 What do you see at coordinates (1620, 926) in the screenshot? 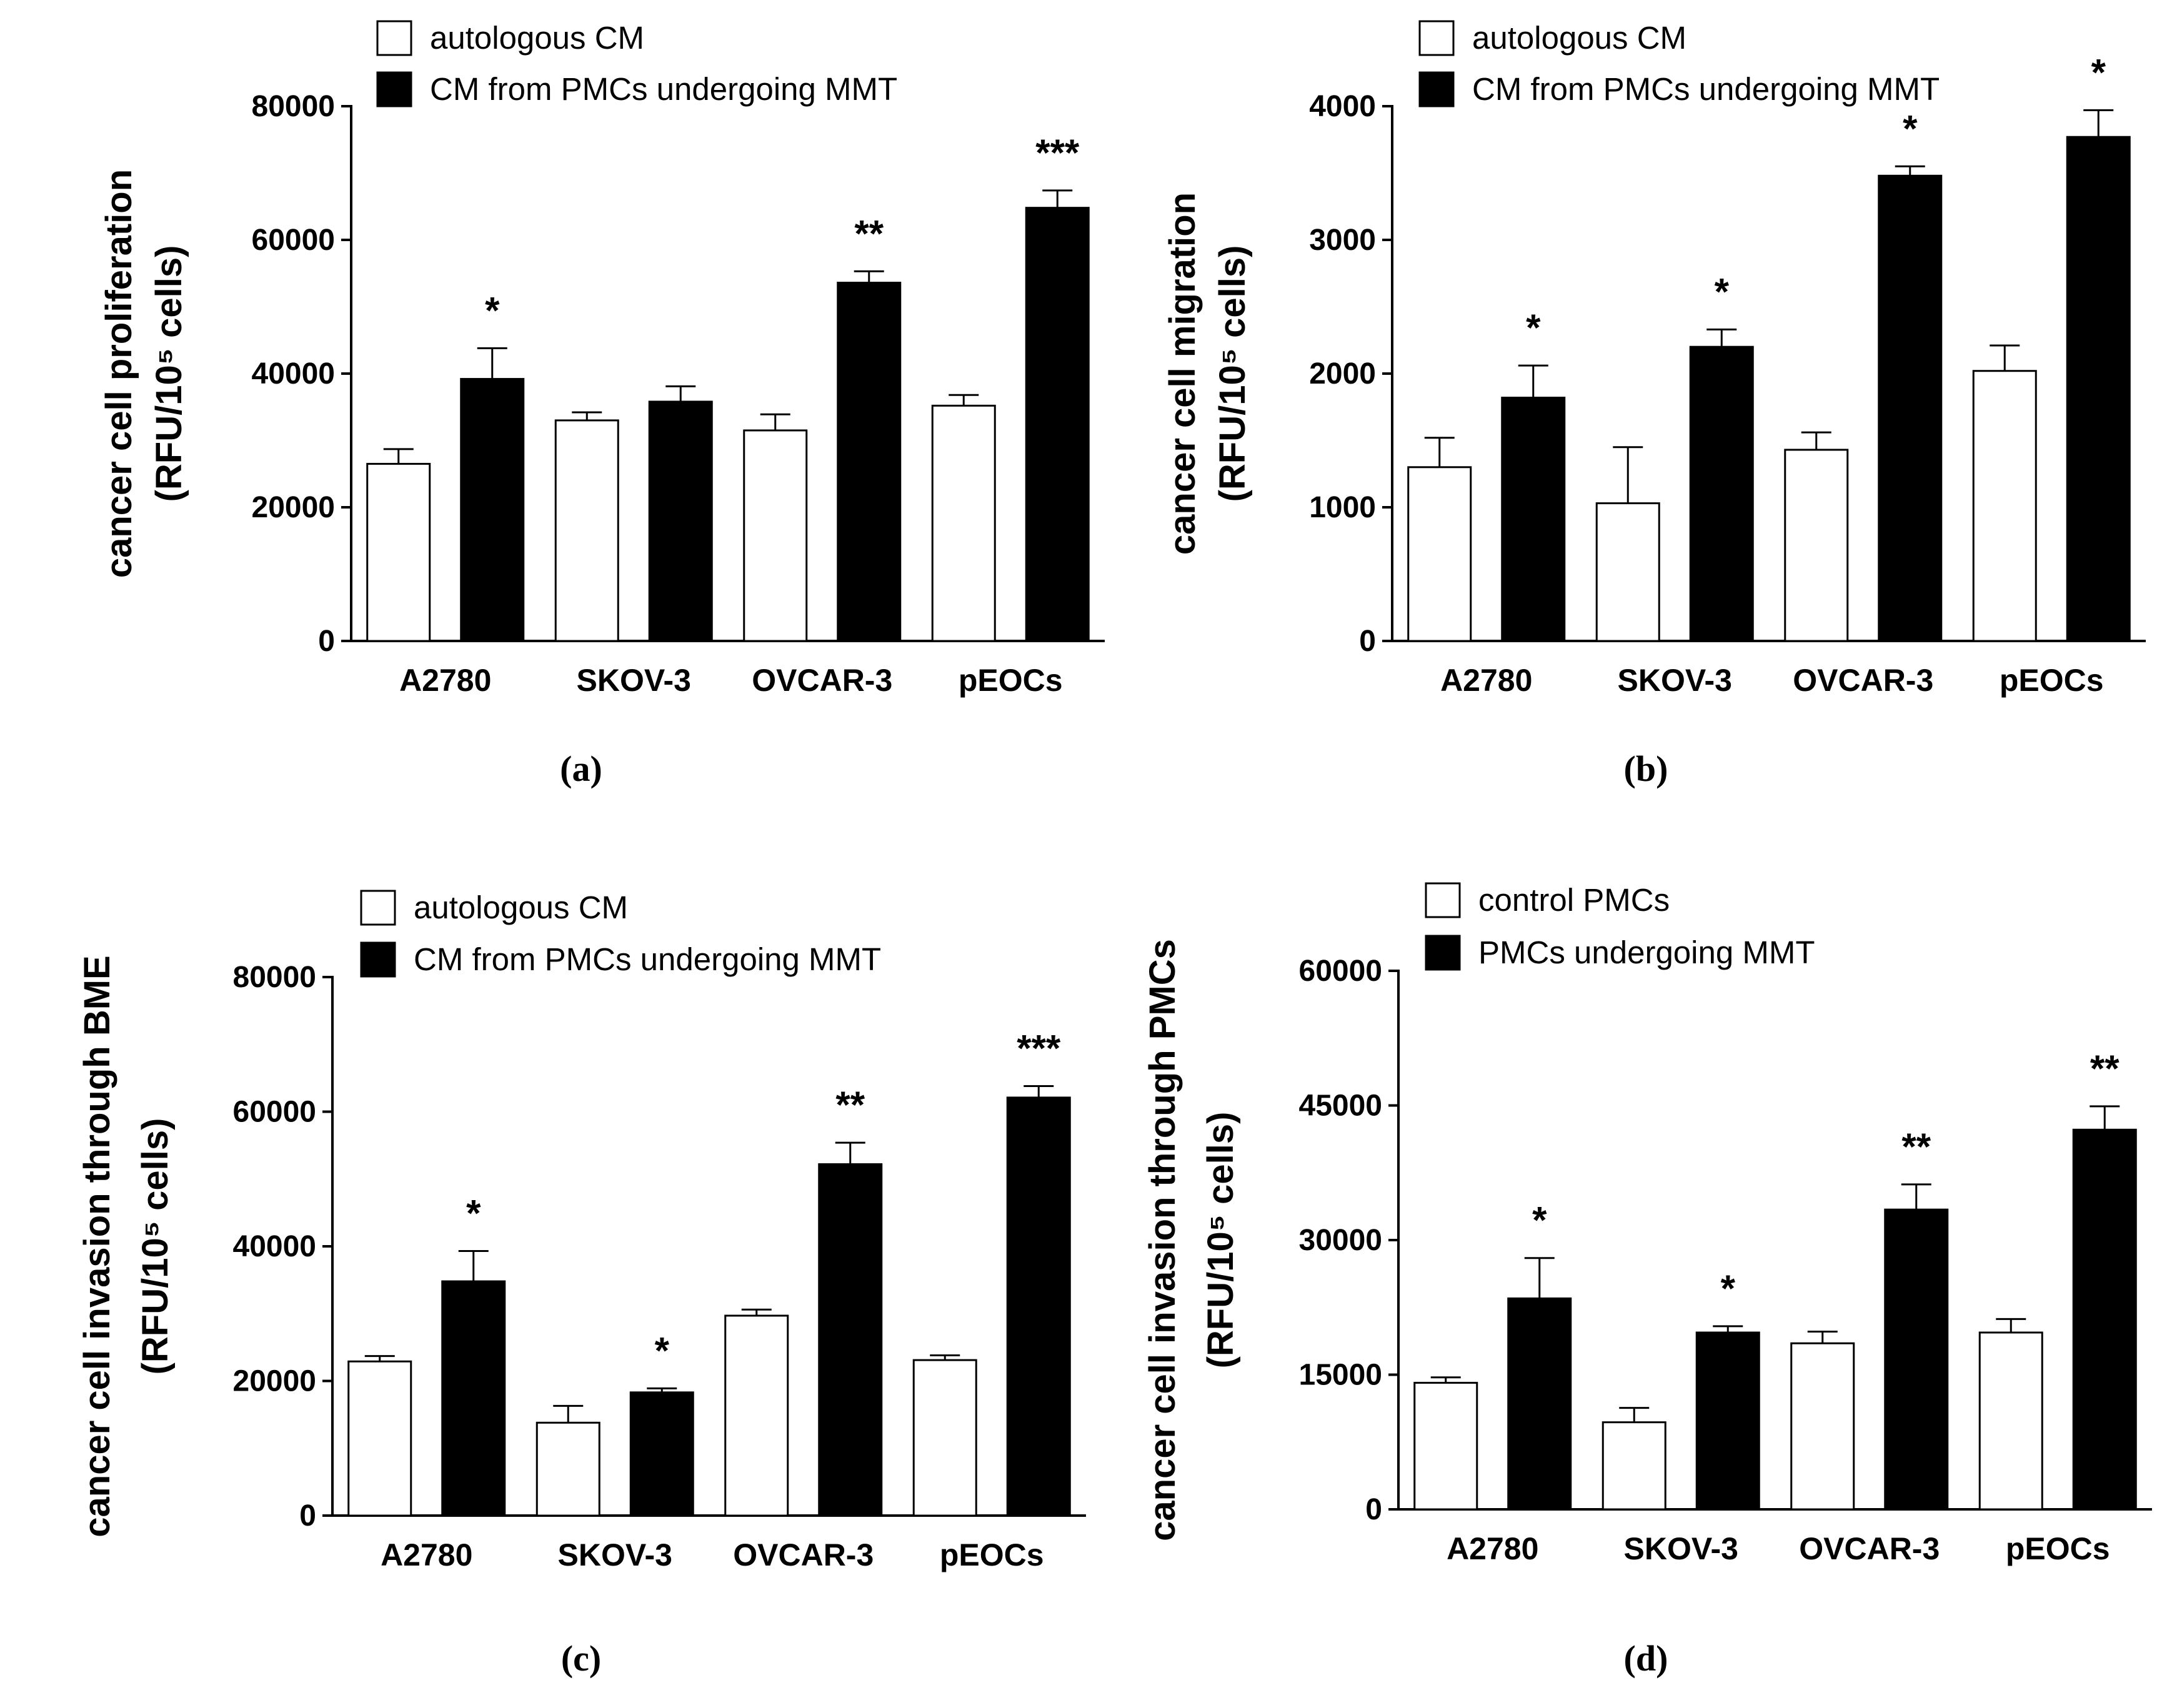
I see `legend: control PMCs PMCs undergoing MMT` at bounding box center [1620, 926].